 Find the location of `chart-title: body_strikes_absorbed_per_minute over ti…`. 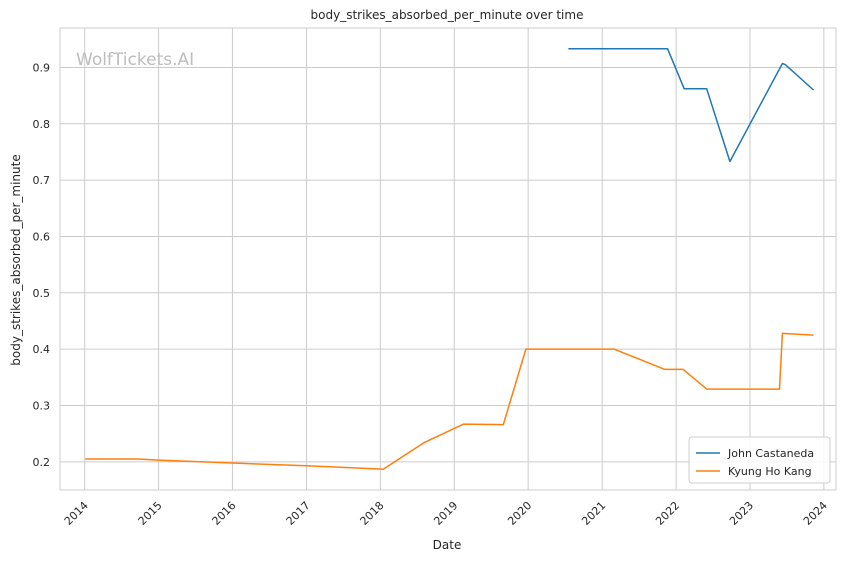

chart-title: body_strikes_absorbed_per_minute over ti… is located at coordinates (447, 15).